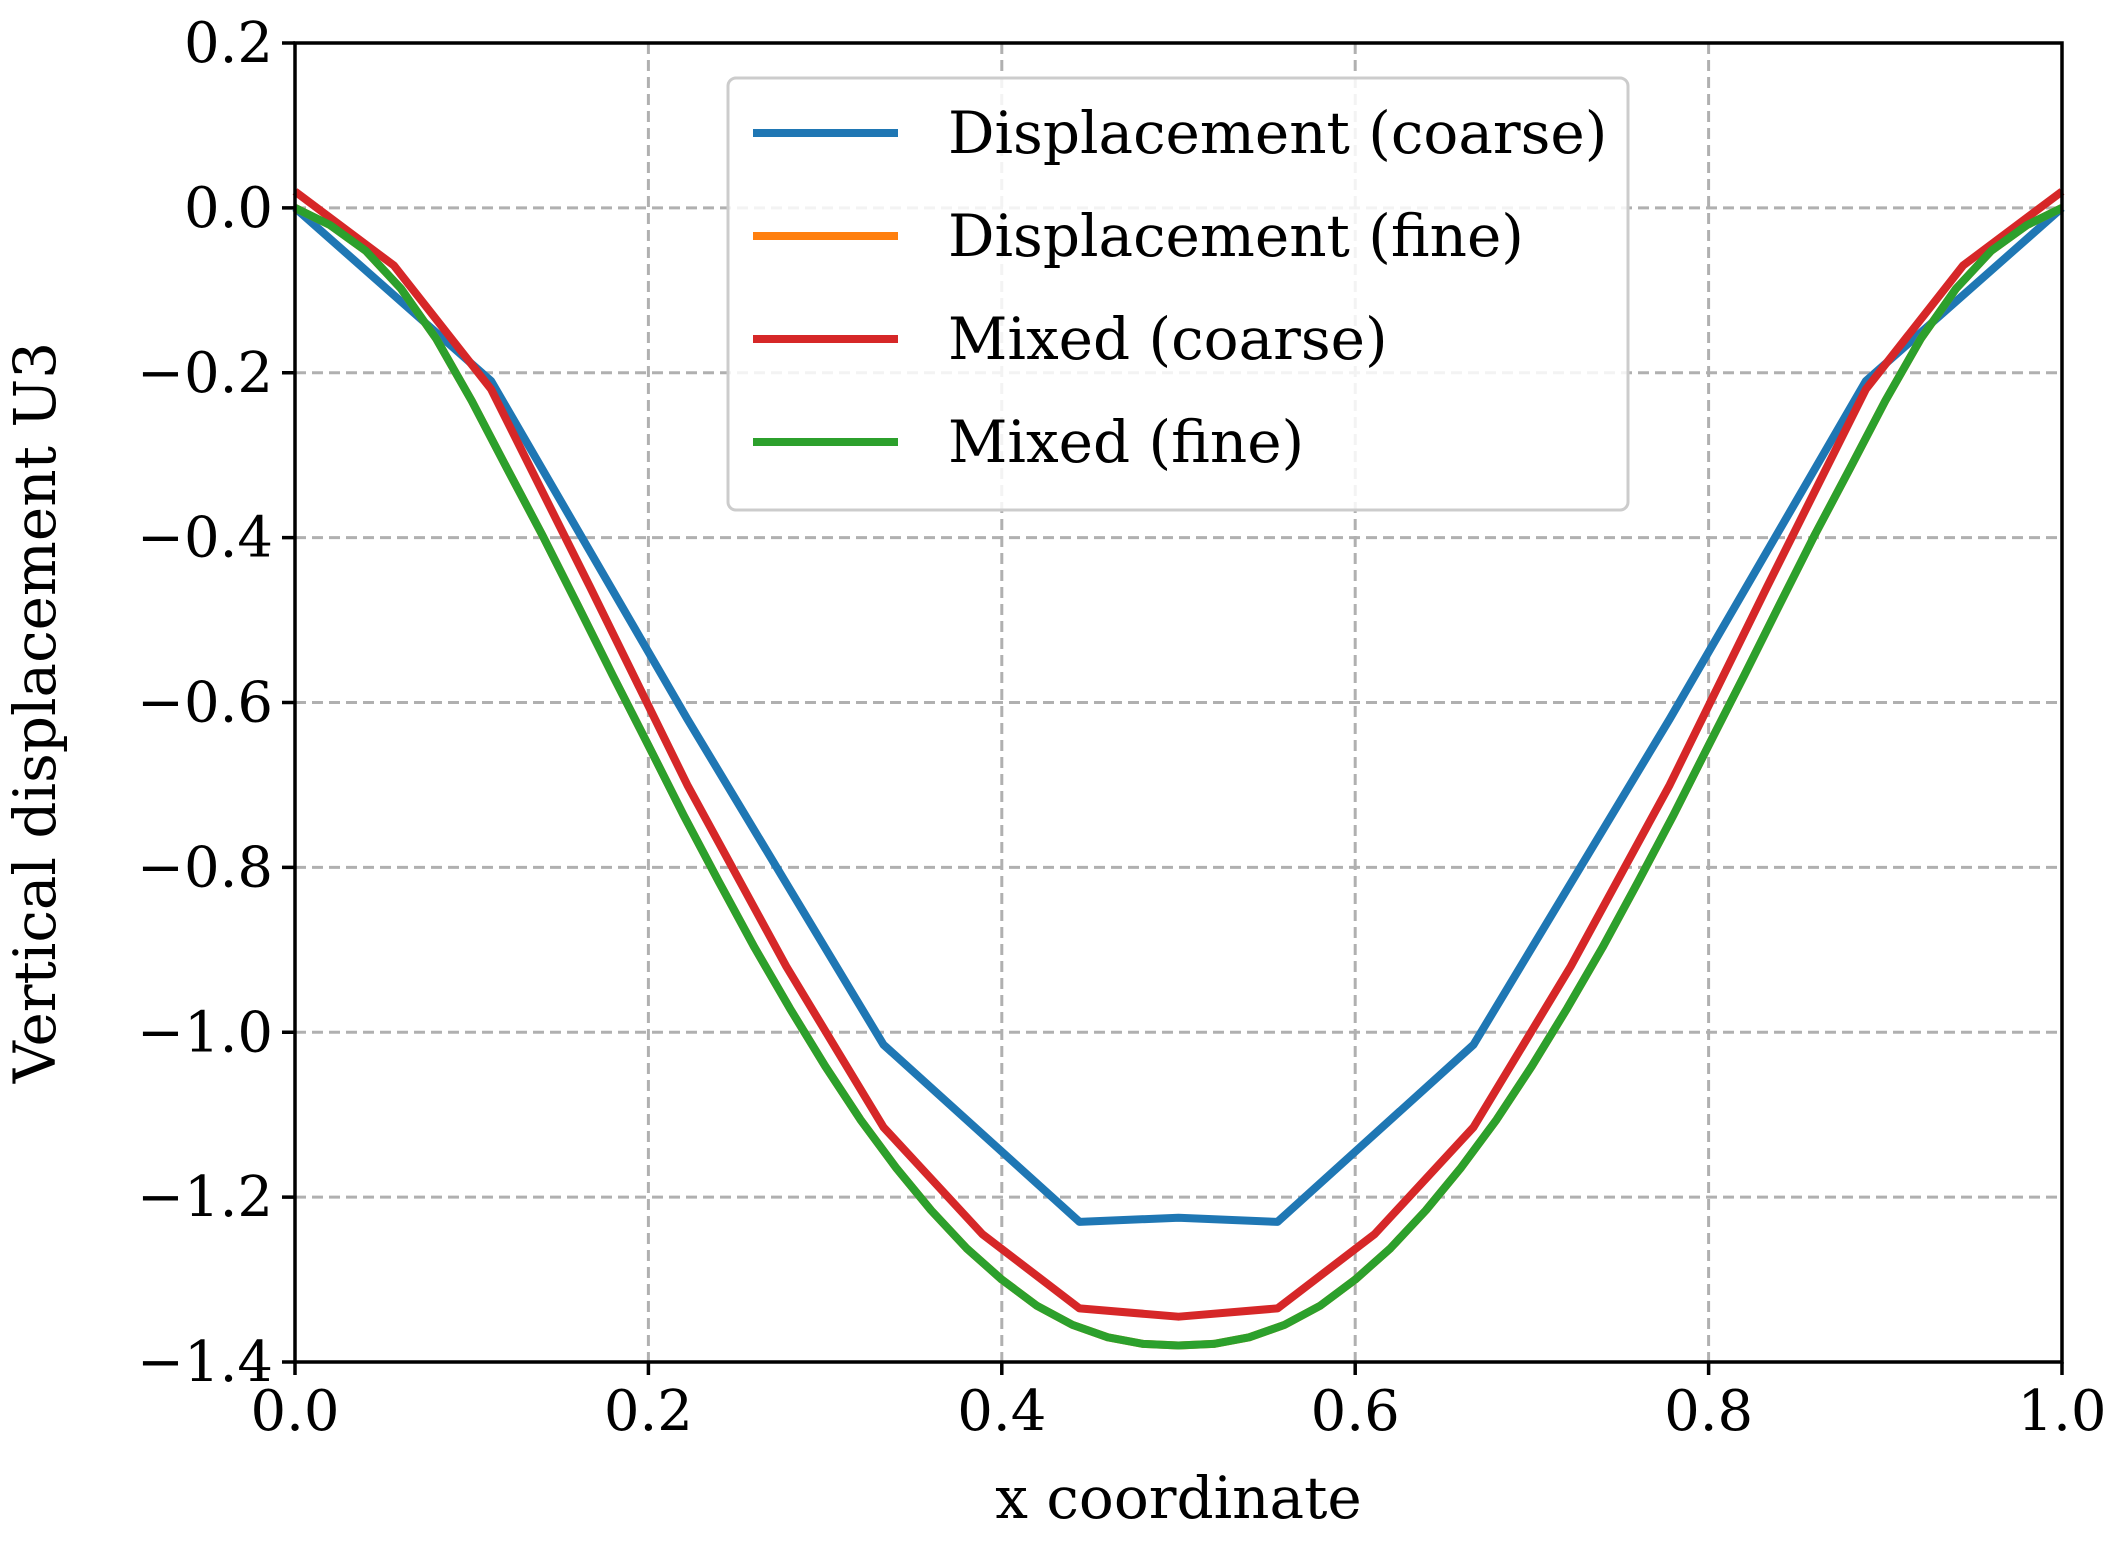 The image size is (2114, 1547). What do you see at coordinates (648, 1411) in the screenshot?
I see `x-tick-label: 0.2` at bounding box center [648, 1411].